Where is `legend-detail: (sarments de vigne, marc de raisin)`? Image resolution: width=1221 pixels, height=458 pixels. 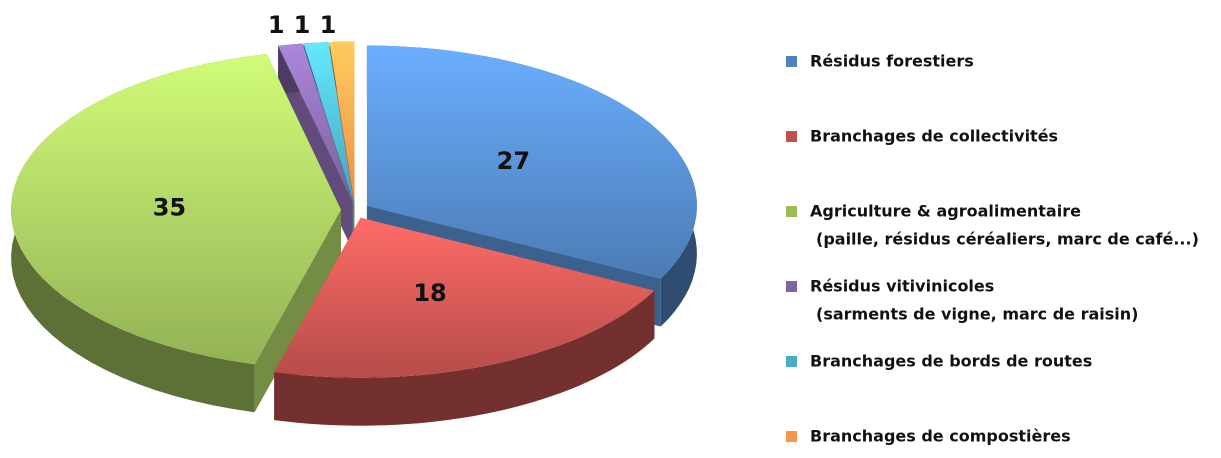 legend-detail: (sarments de vigne, marc de raisin) is located at coordinates (977, 314).